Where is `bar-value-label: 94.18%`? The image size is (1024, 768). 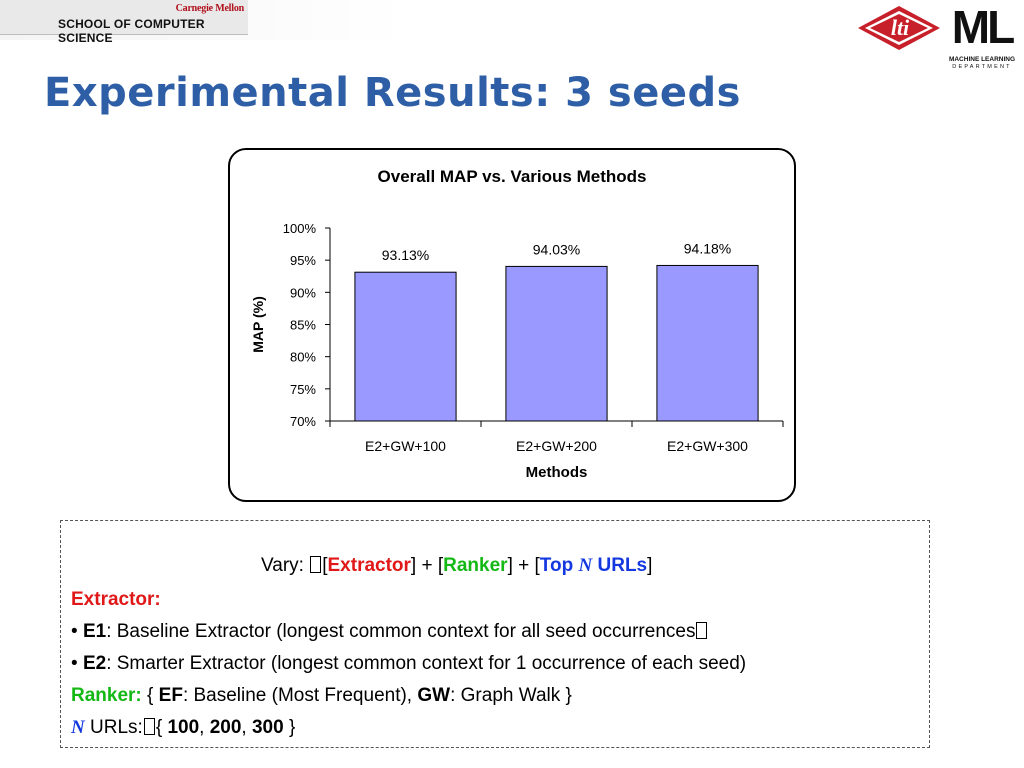 bar-value-label: 94.18% is located at coordinates (707, 248).